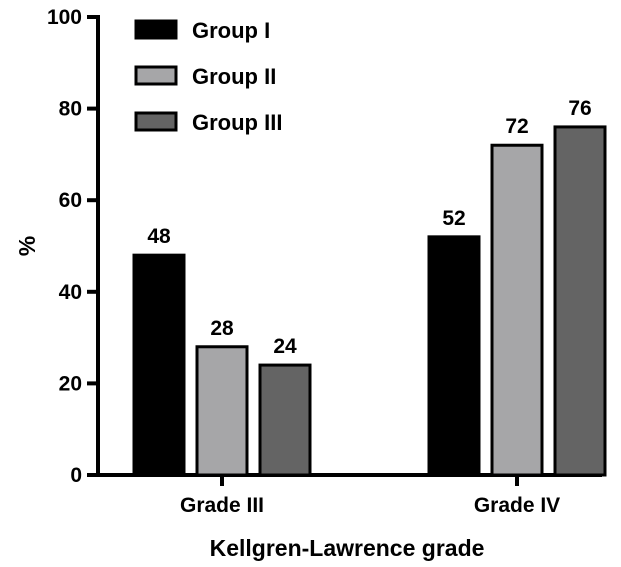  I want to click on x-tick-label: Grade III, so click(222, 505).